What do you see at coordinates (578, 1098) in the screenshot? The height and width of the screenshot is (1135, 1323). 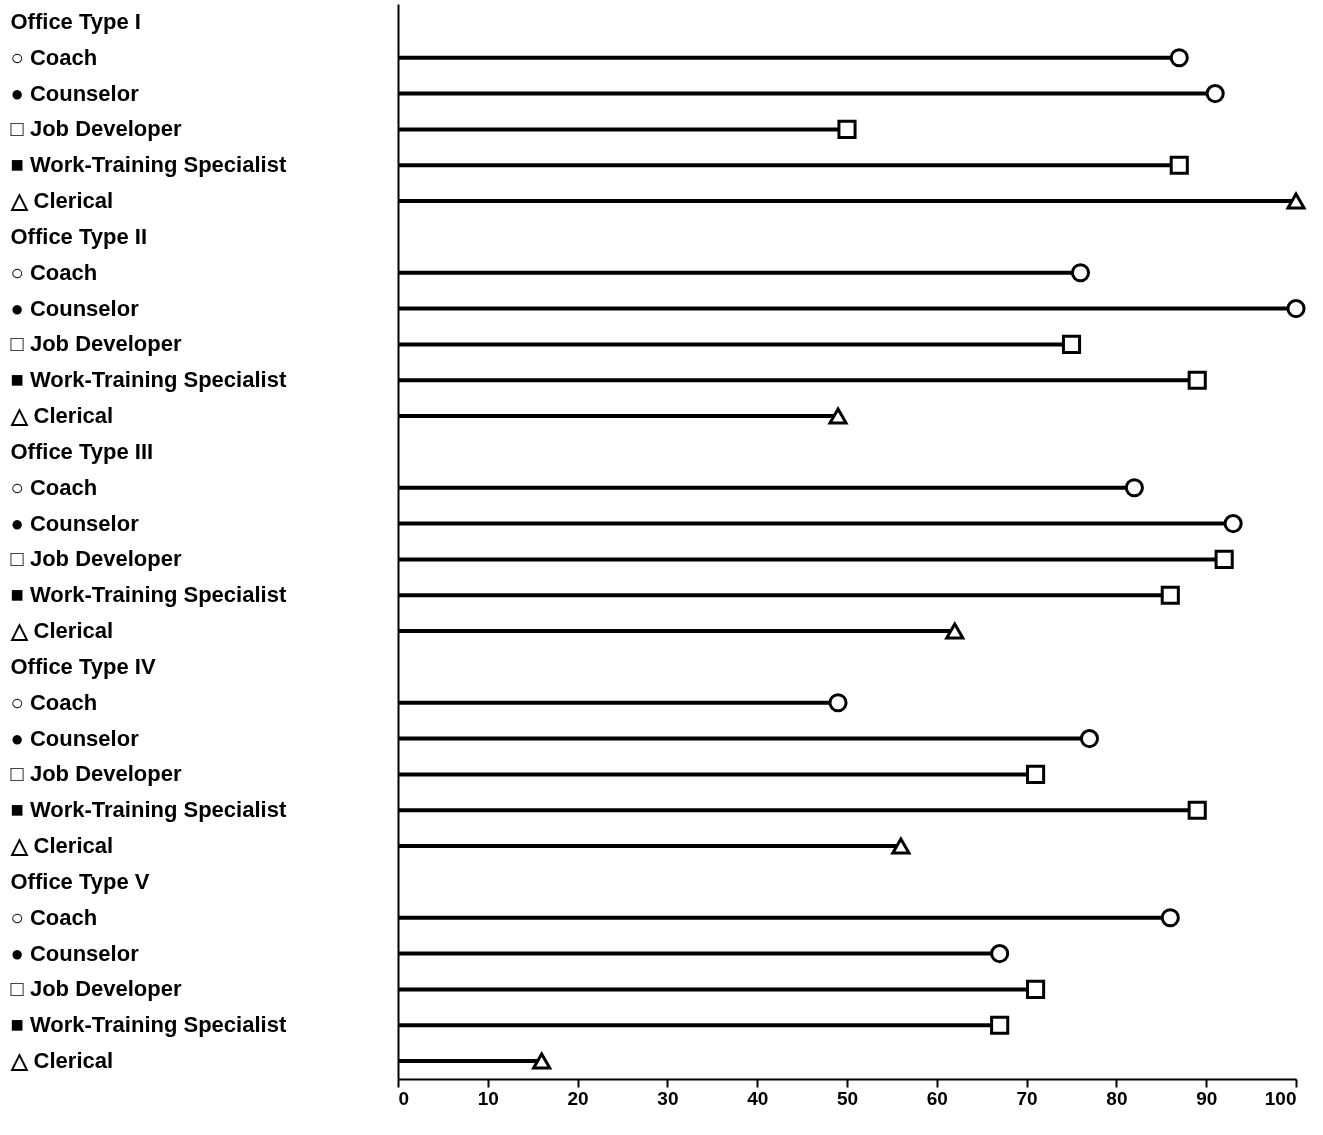 I see `x-tick-label: 20` at bounding box center [578, 1098].